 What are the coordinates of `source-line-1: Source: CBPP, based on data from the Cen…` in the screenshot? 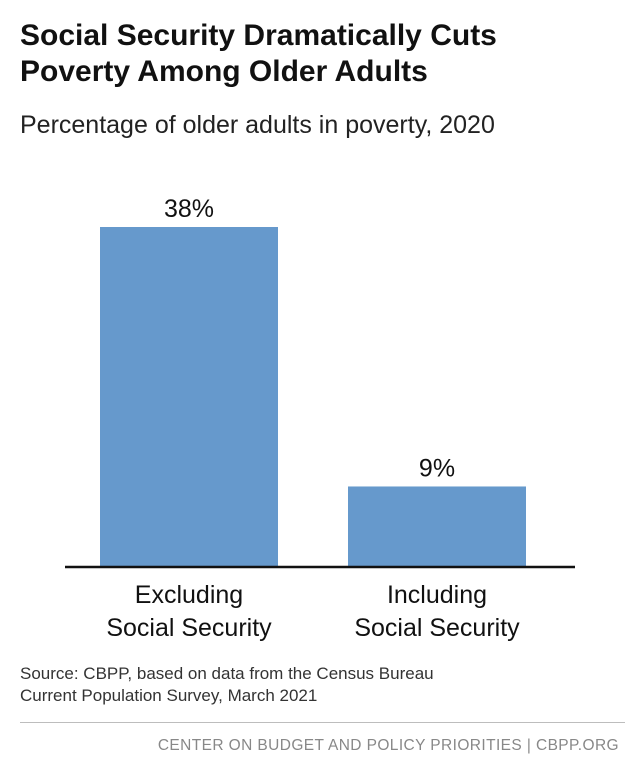 It's located at (227, 673).